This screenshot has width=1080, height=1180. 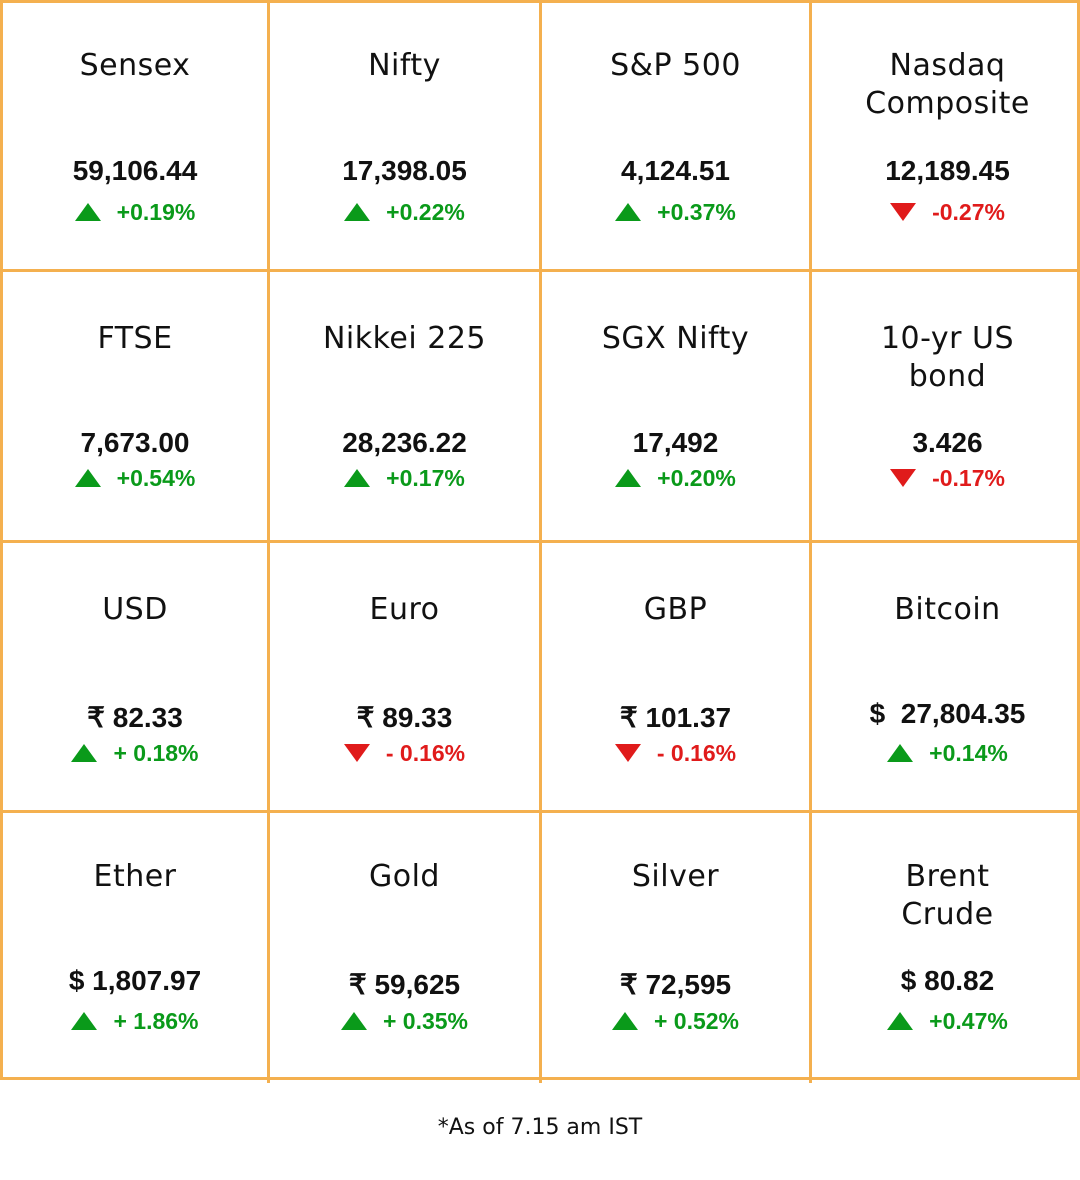 I want to click on tile-value: 17,398.05, so click(x=404, y=170).